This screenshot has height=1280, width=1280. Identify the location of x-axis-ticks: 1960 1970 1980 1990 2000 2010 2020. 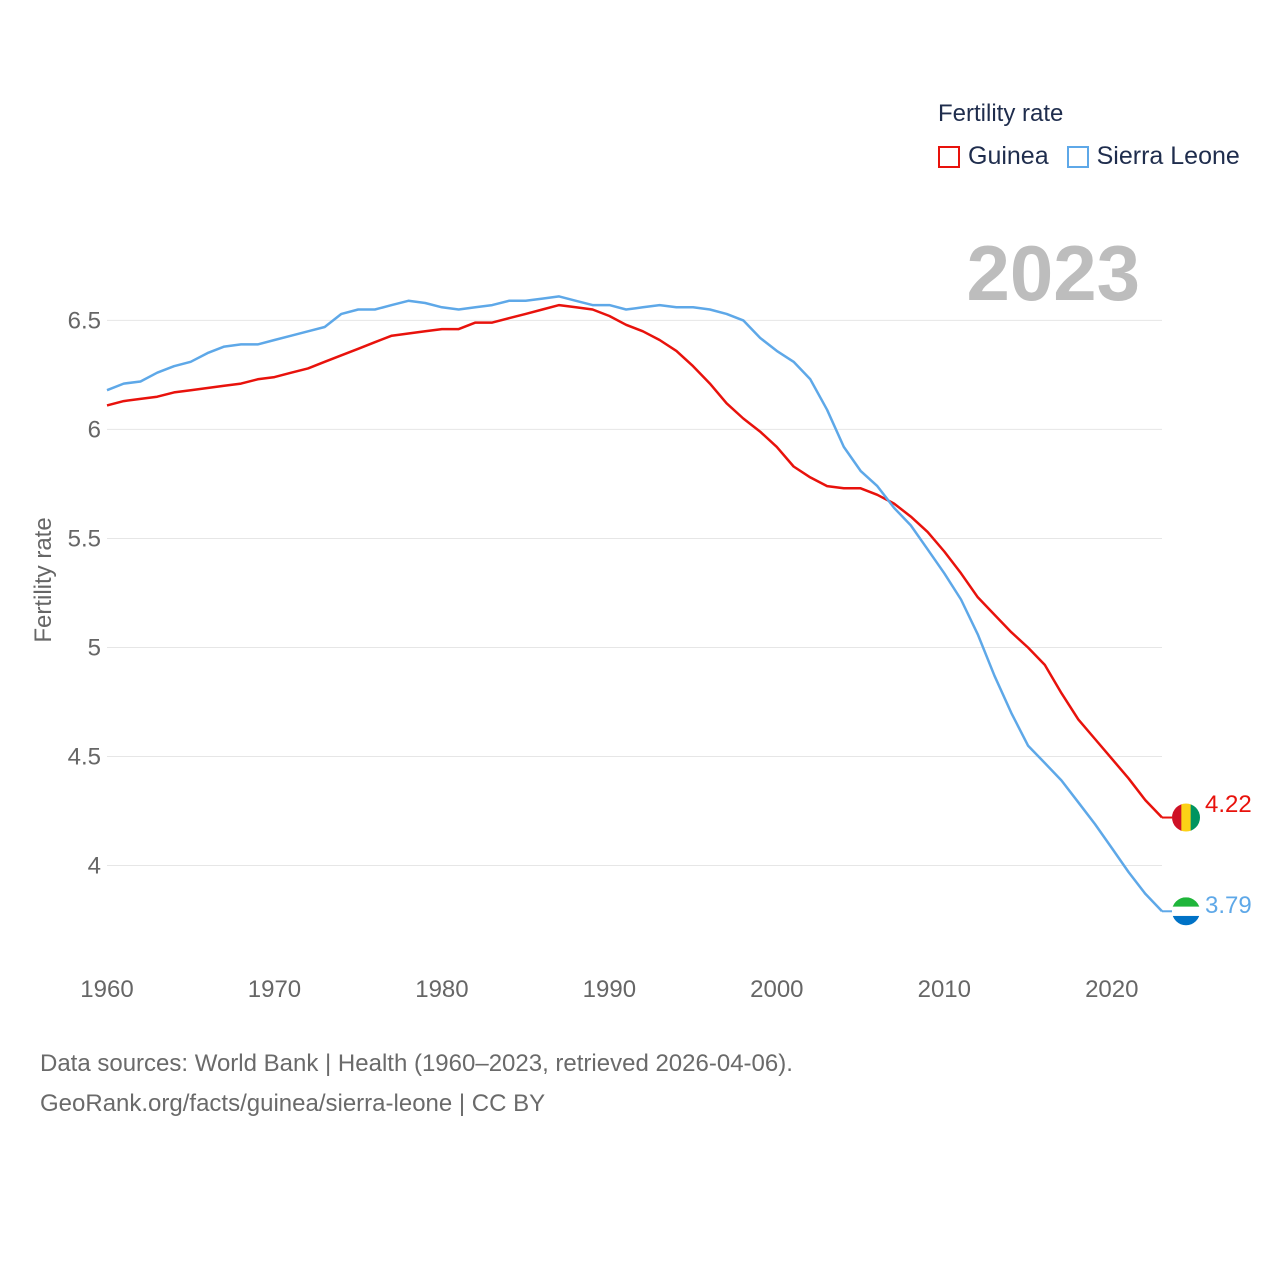
(609, 989).